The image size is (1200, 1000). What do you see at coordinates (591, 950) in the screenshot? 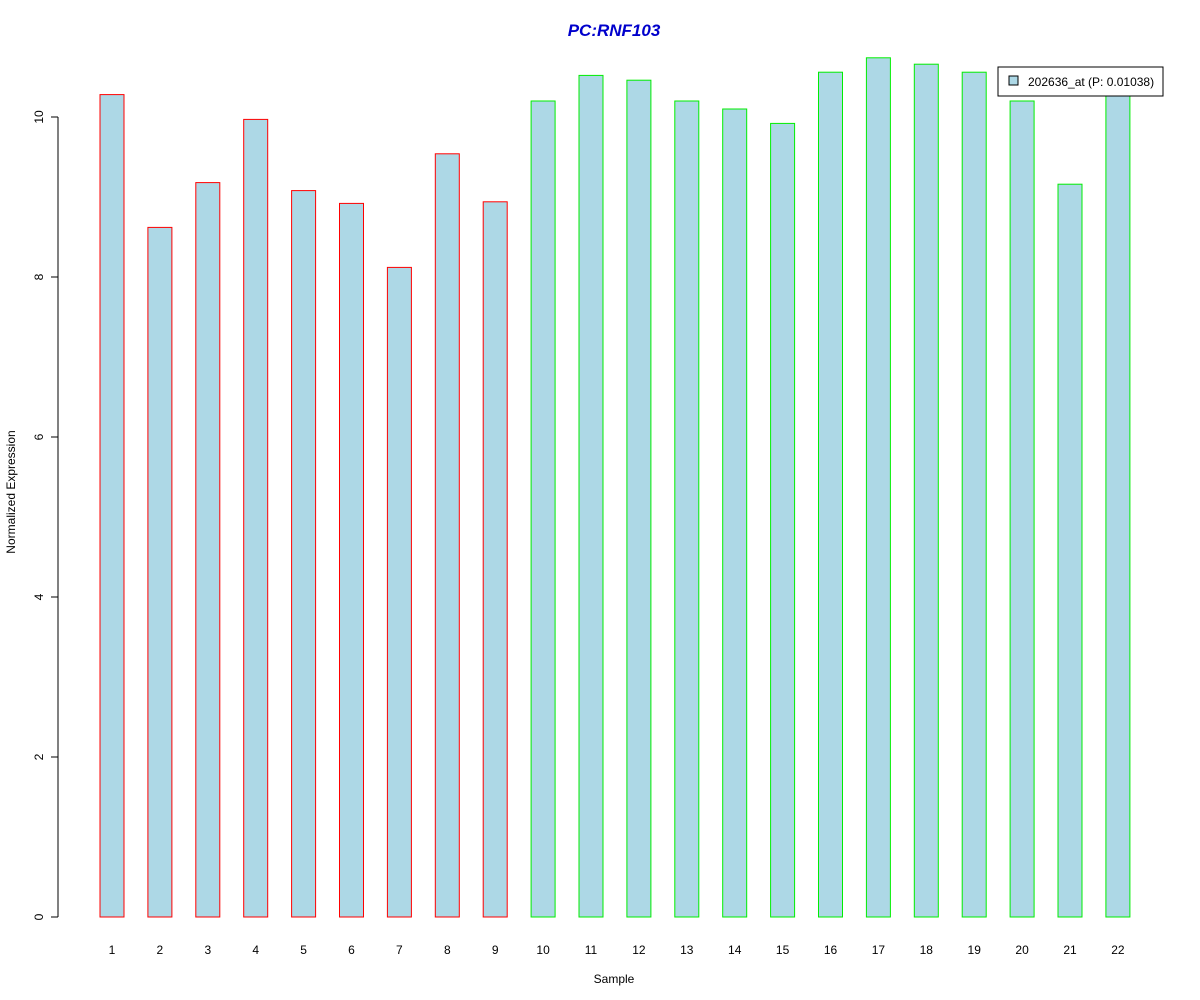
I see `x-tick-label: 11` at bounding box center [591, 950].